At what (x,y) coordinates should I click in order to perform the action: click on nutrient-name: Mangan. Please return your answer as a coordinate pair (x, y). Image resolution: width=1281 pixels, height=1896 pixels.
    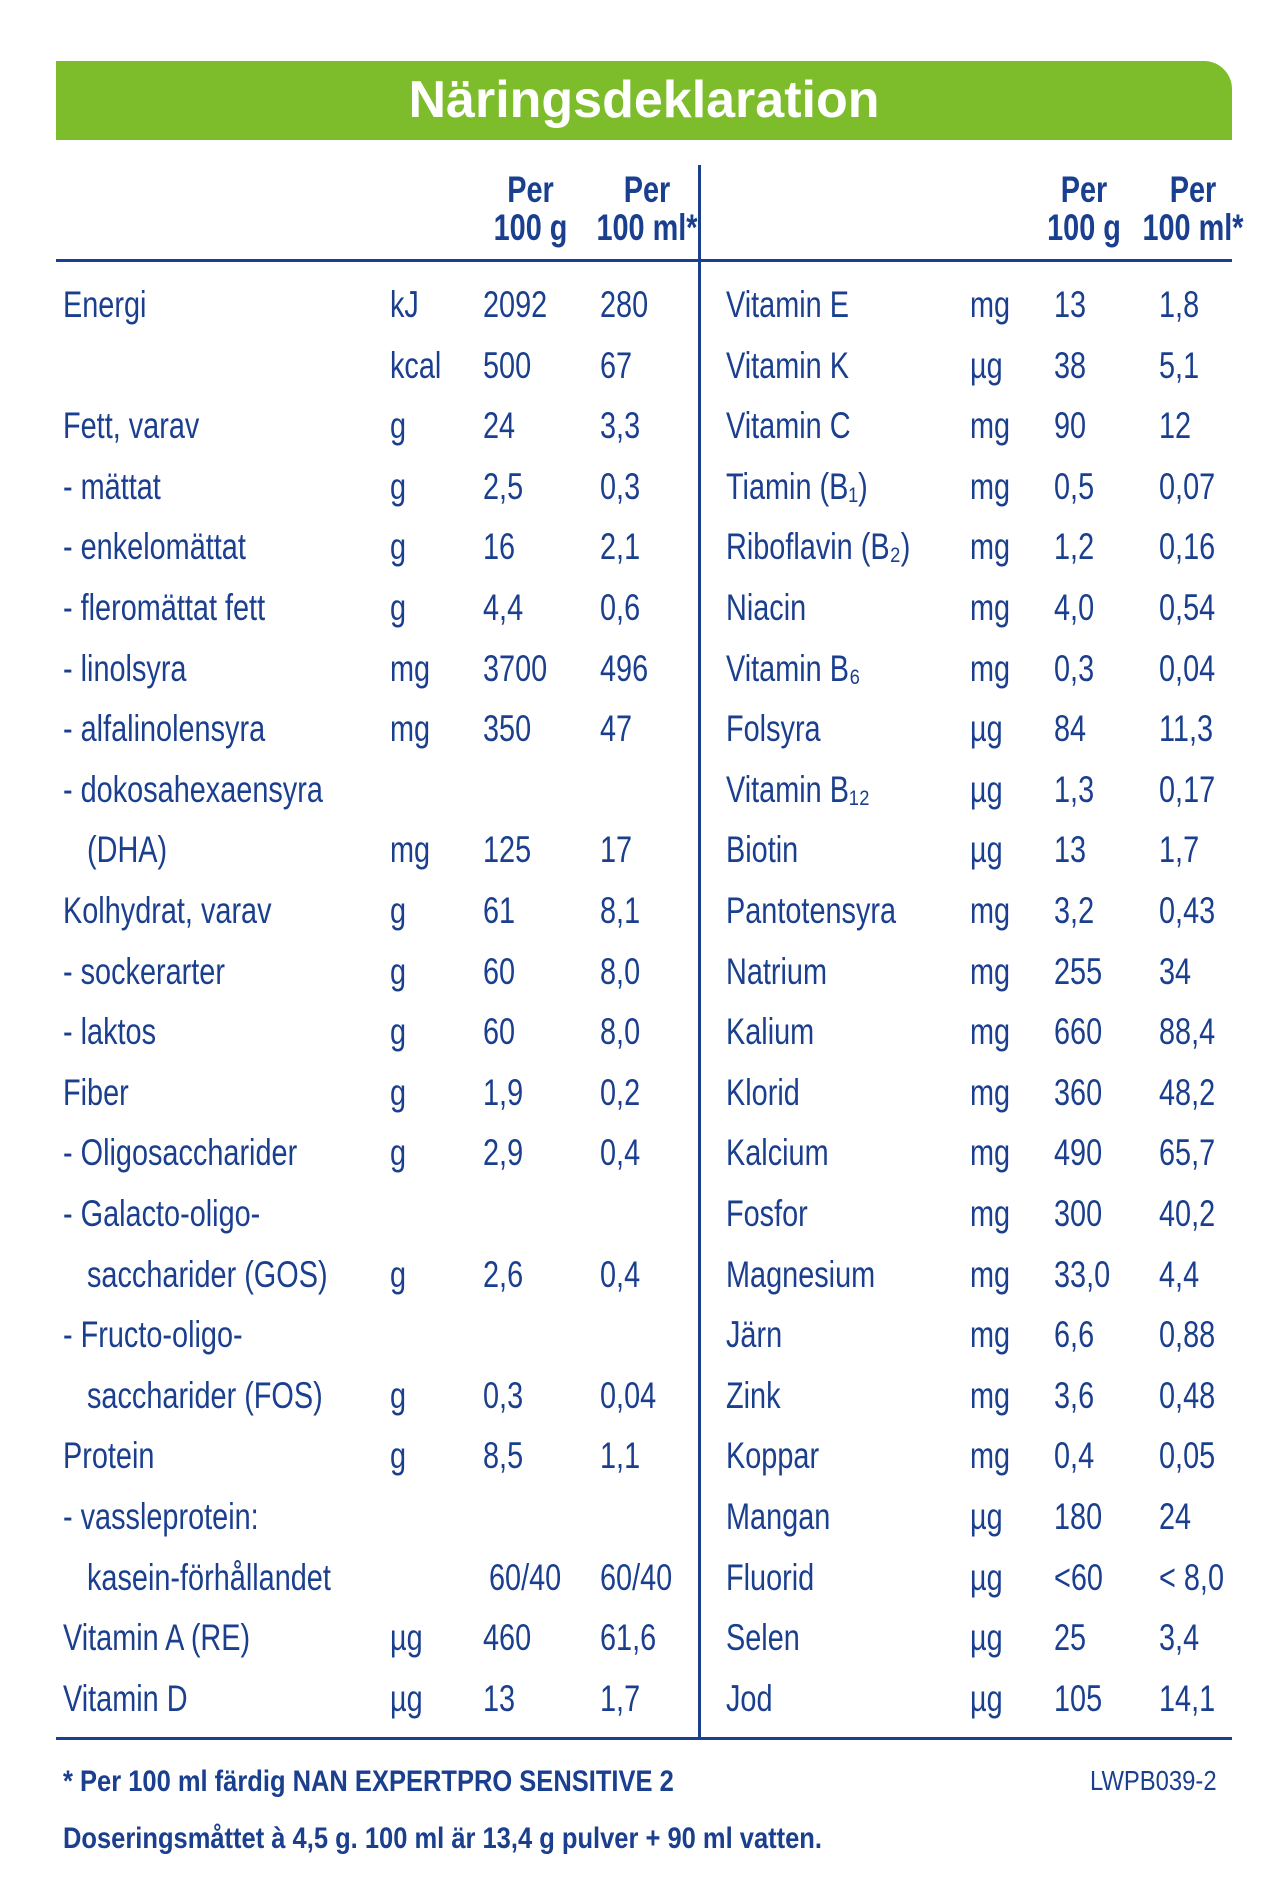
    Looking at the image, I should click on (778, 1516).